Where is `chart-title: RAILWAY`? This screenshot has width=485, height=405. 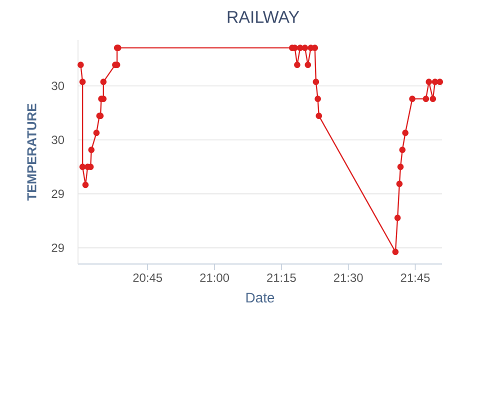 chart-title: RAILWAY is located at coordinates (264, 17).